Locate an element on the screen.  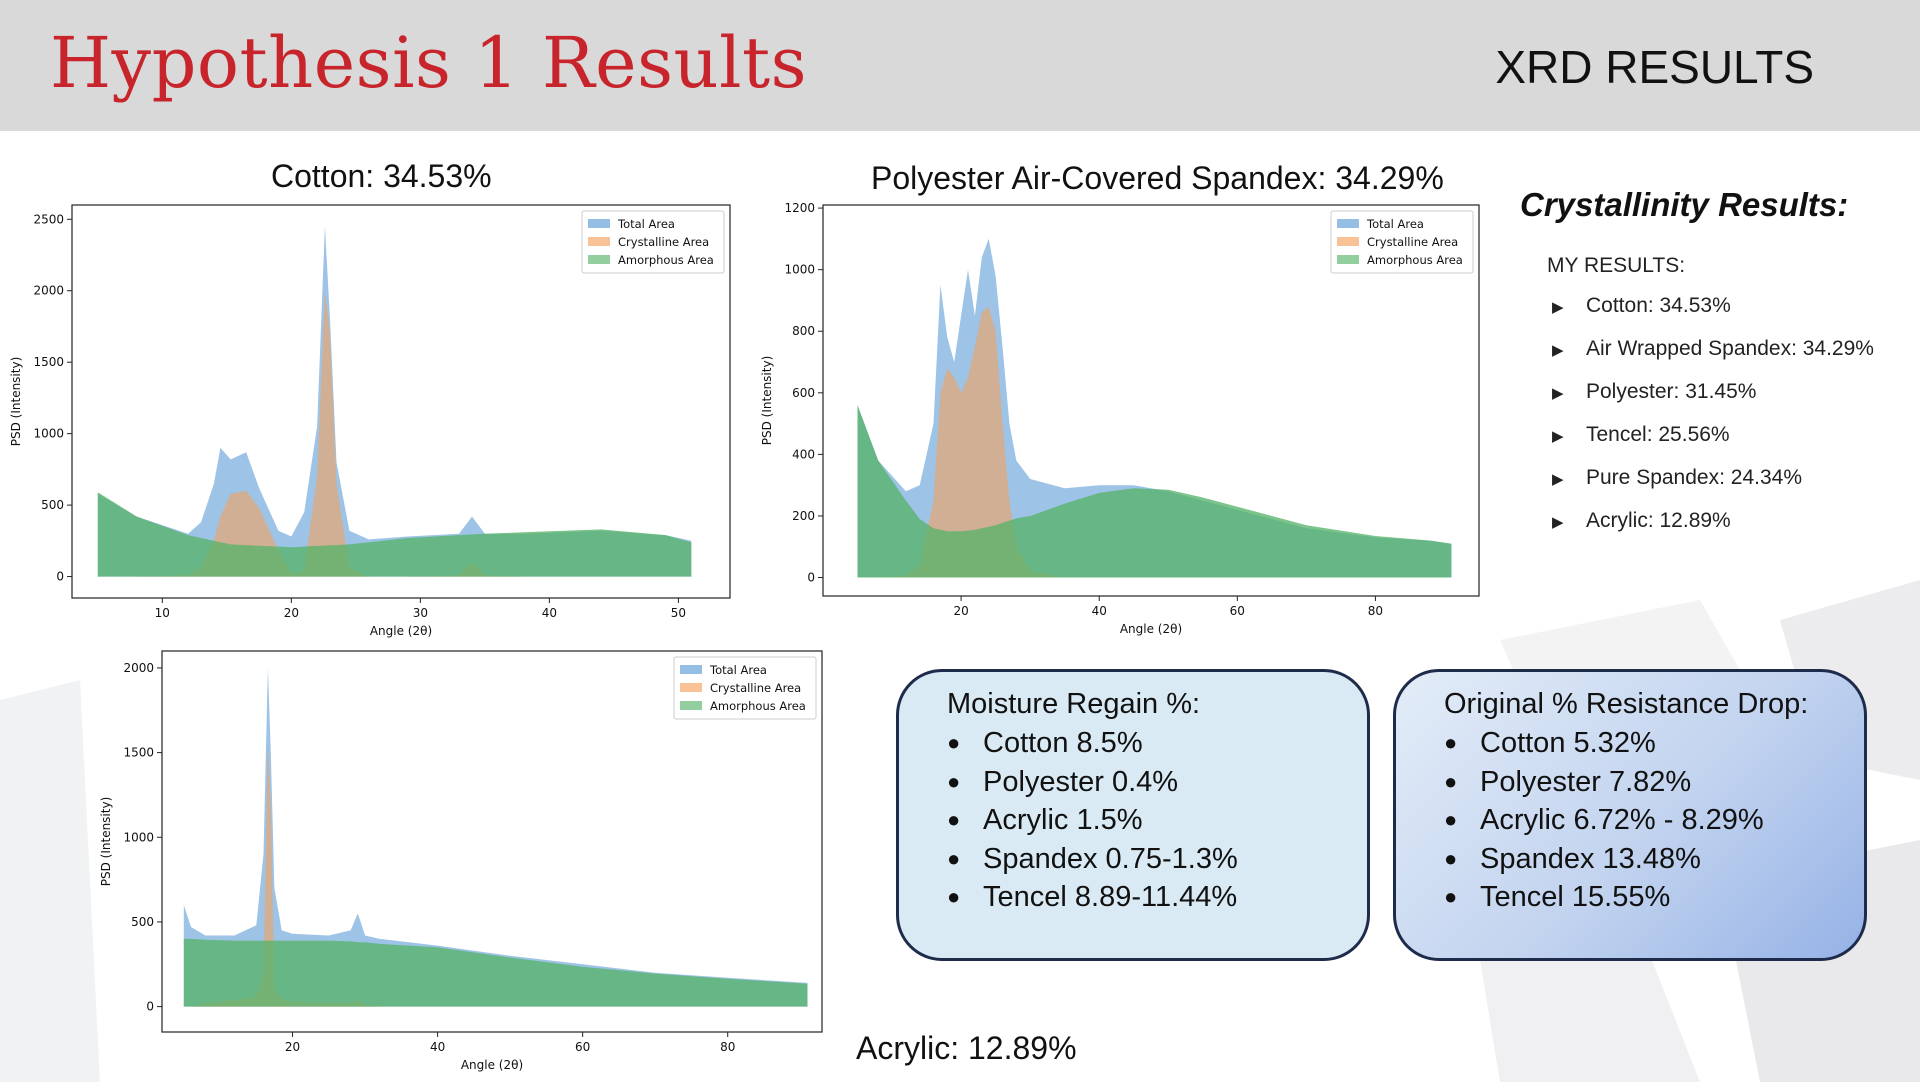
list-item-label: Polyester: 31.45% is located at coordinates (1671, 391).